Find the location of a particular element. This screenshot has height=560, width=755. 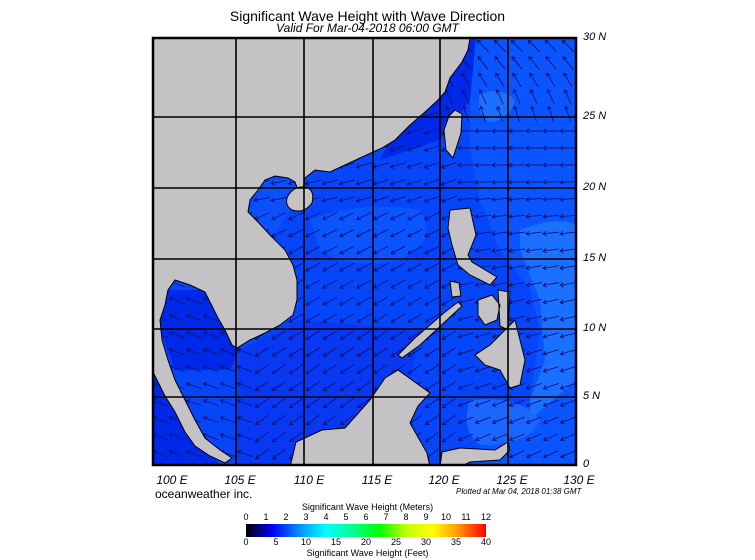

legend-tick: 30 is located at coordinates (426, 542).